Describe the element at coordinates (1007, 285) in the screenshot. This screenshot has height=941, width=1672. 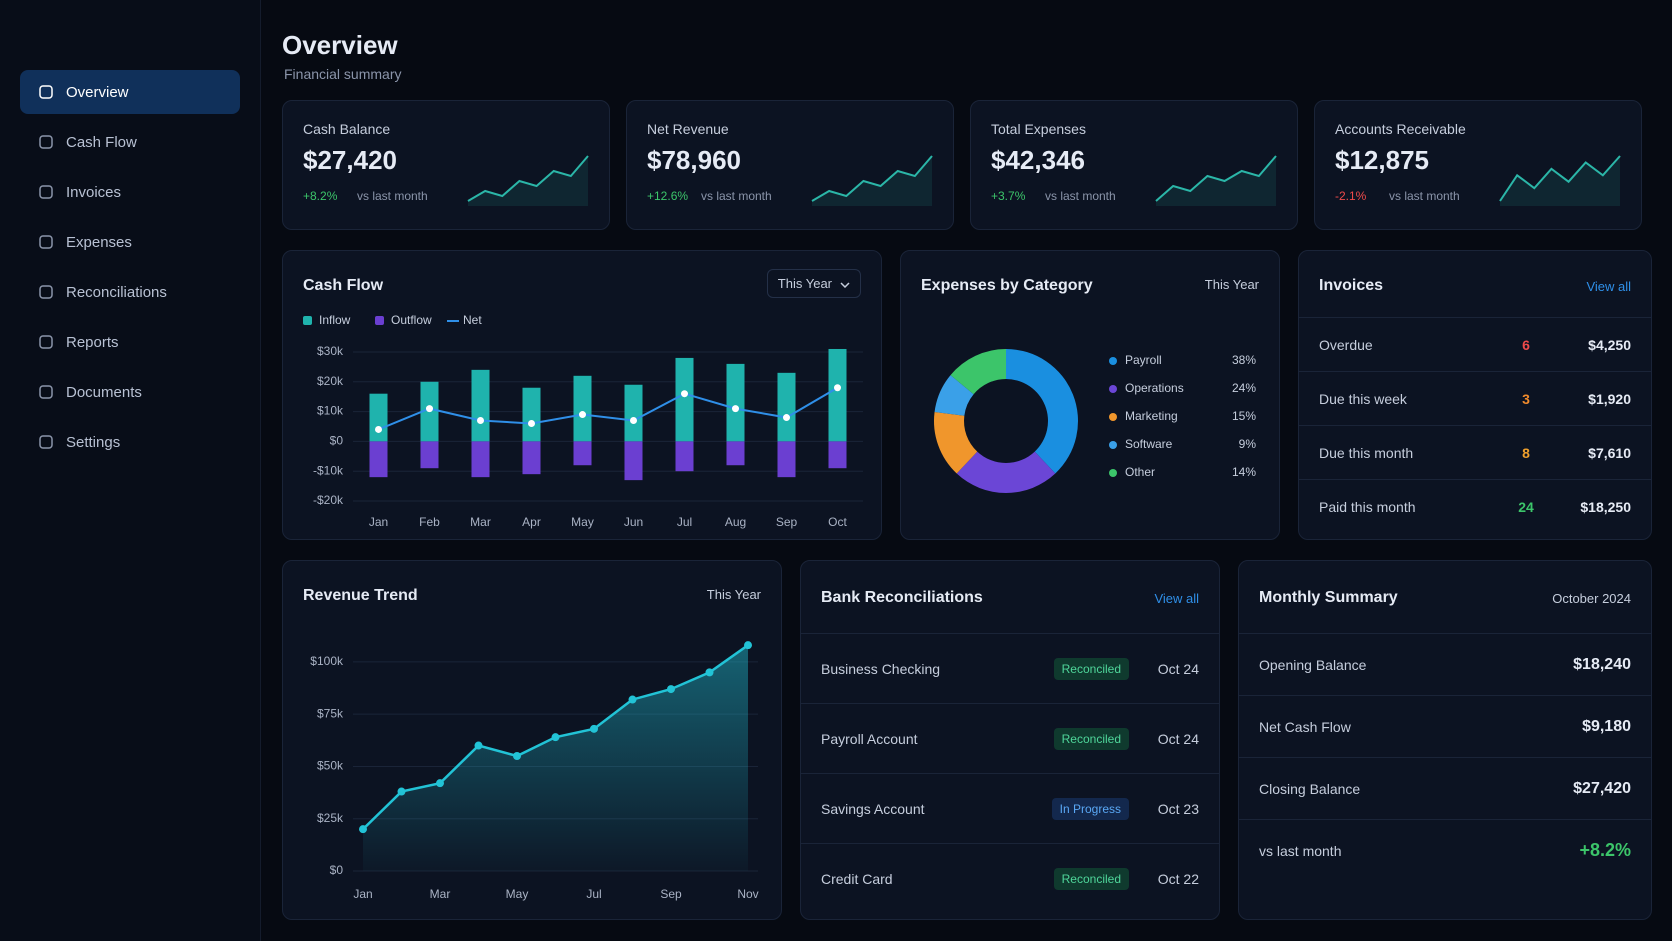
I see `card-title: Expenses by Category` at that location.